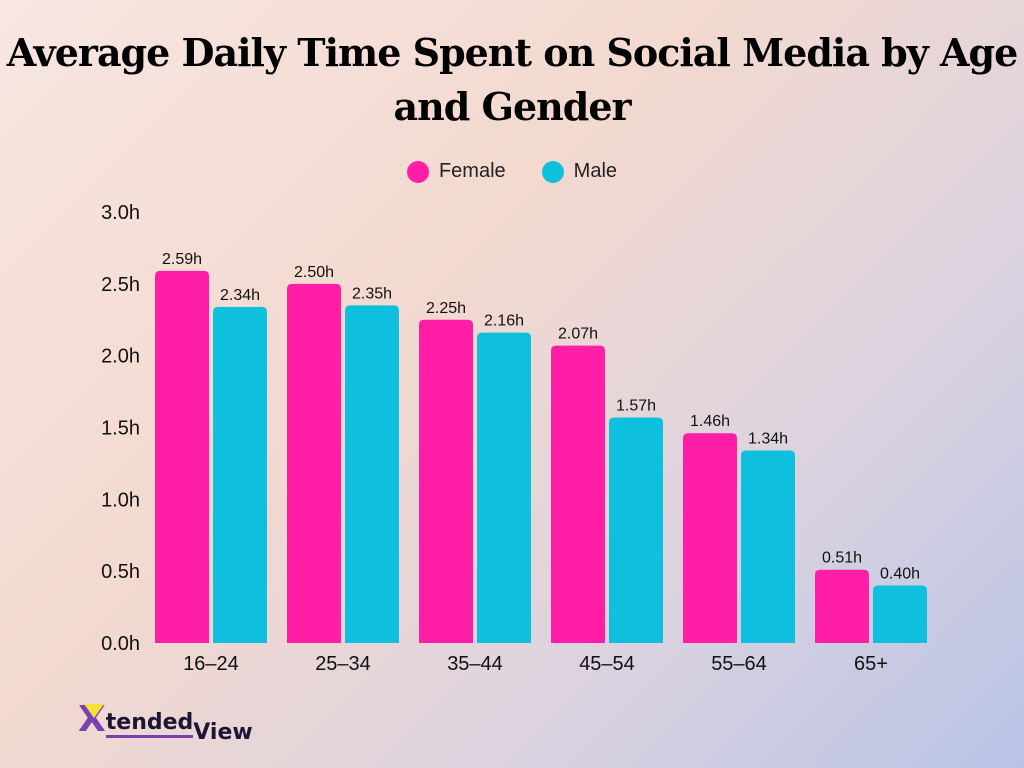  I want to click on data-label: 2.50h, so click(314, 272).